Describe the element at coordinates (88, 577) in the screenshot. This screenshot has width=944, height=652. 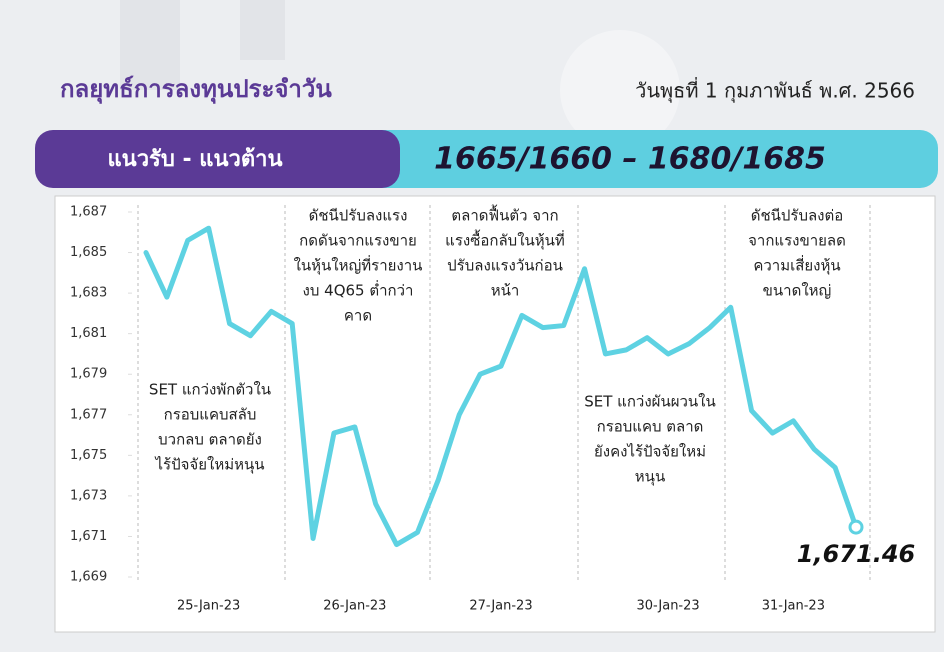
I see `y-tick-label: 1,669` at that location.